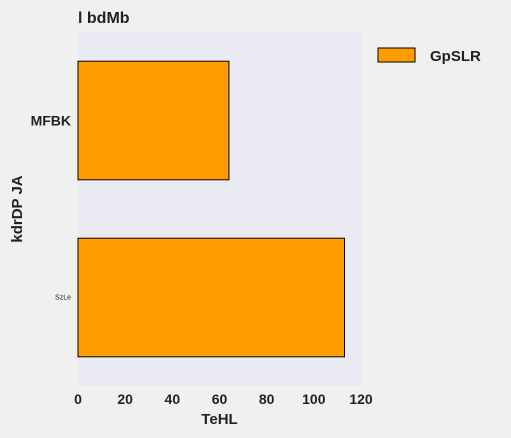  I want to click on x-tick-label: 80, so click(267, 399).